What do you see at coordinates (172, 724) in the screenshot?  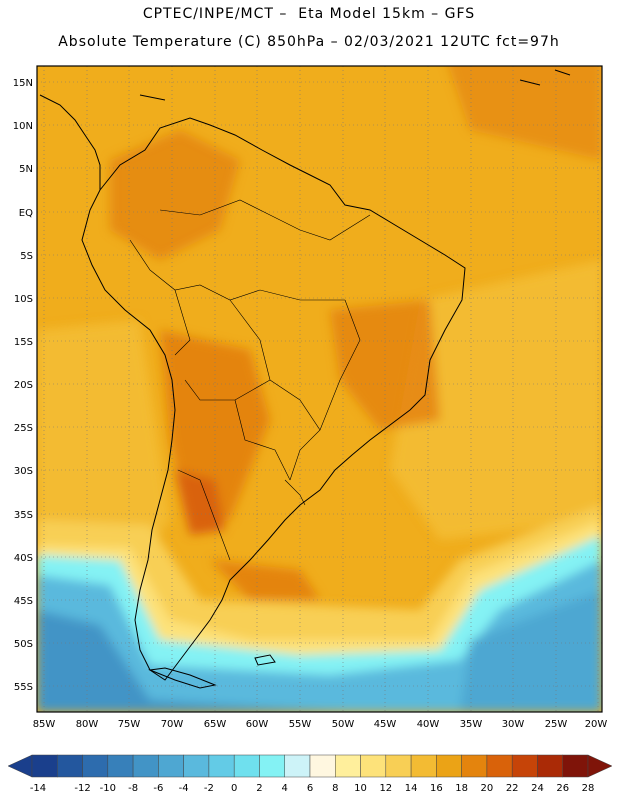 I see `lon-label: 70W` at bounding box center [172, 724].